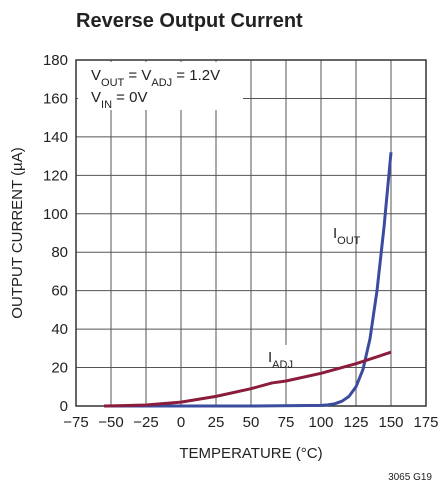 The width and height of the screenshot is (442, 492). Describe the element at coordinates (250, 453) in the screenshot. I see `x-axis-title: TEMPERATURE (°C)` at that location.